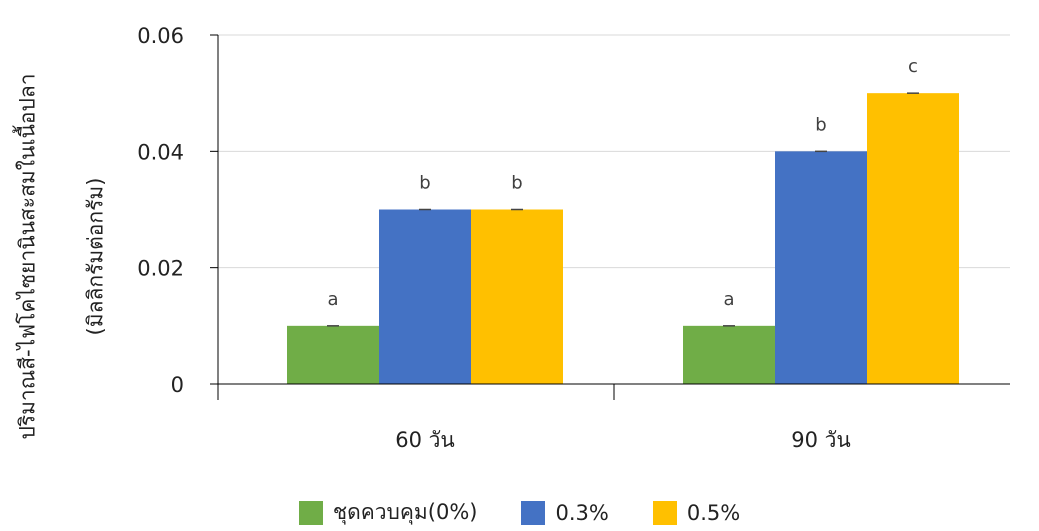  I want to click on legend-label-0.3: 0.3%, so click(582, 512).